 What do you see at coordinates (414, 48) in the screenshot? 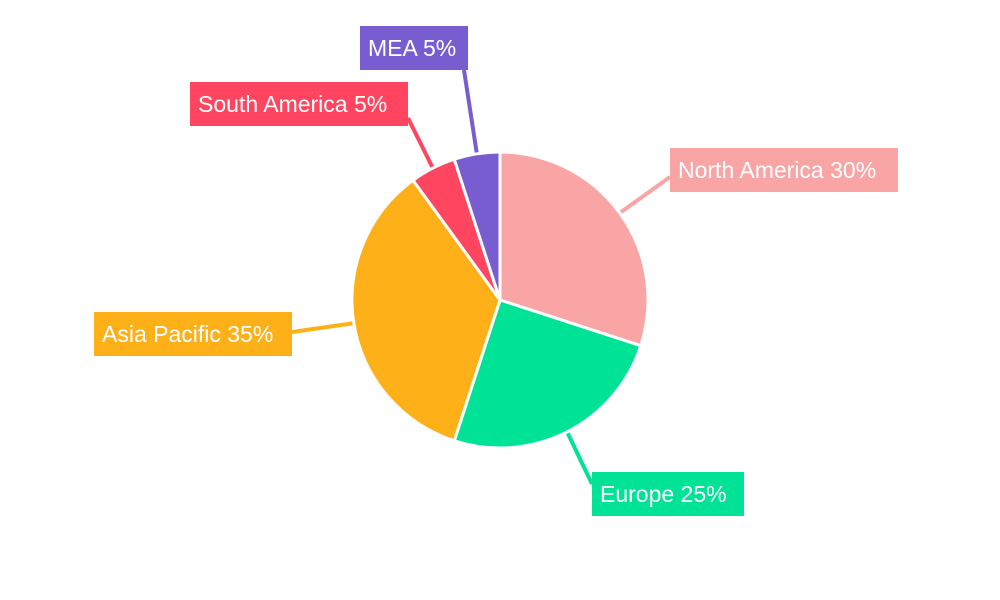
I see `data-label: MEA 5%` at bounding box center [414, 48].